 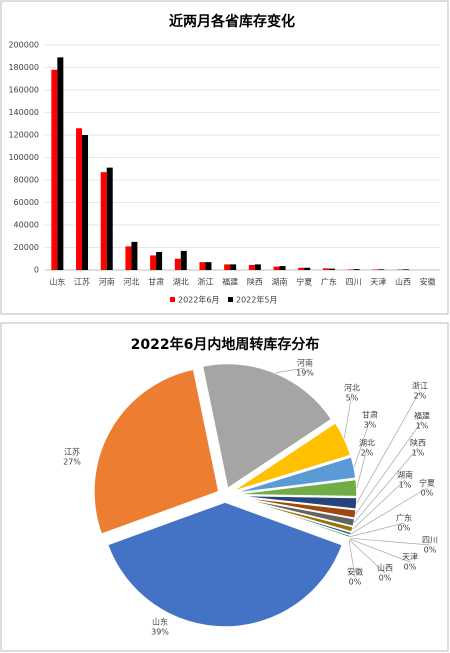 I want to click on slice-label: 河北, so click(x=352, y=388).